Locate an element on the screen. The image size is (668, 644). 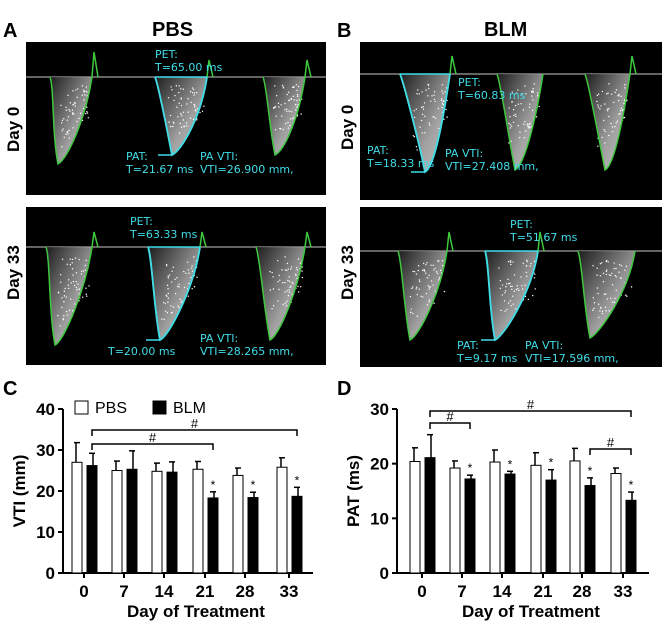
legend-label-pbs: PBS is located at coordinates (111, 408).